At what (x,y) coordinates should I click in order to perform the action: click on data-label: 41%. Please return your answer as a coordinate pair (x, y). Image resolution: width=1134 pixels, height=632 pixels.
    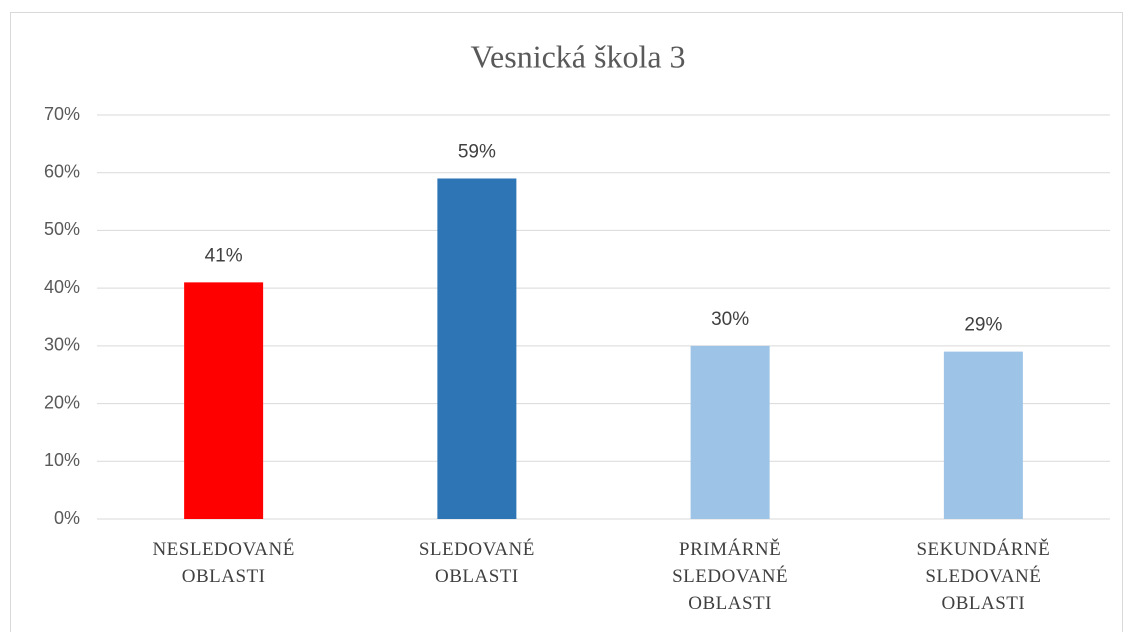
    Looking at the image, I should click on (224, 255).